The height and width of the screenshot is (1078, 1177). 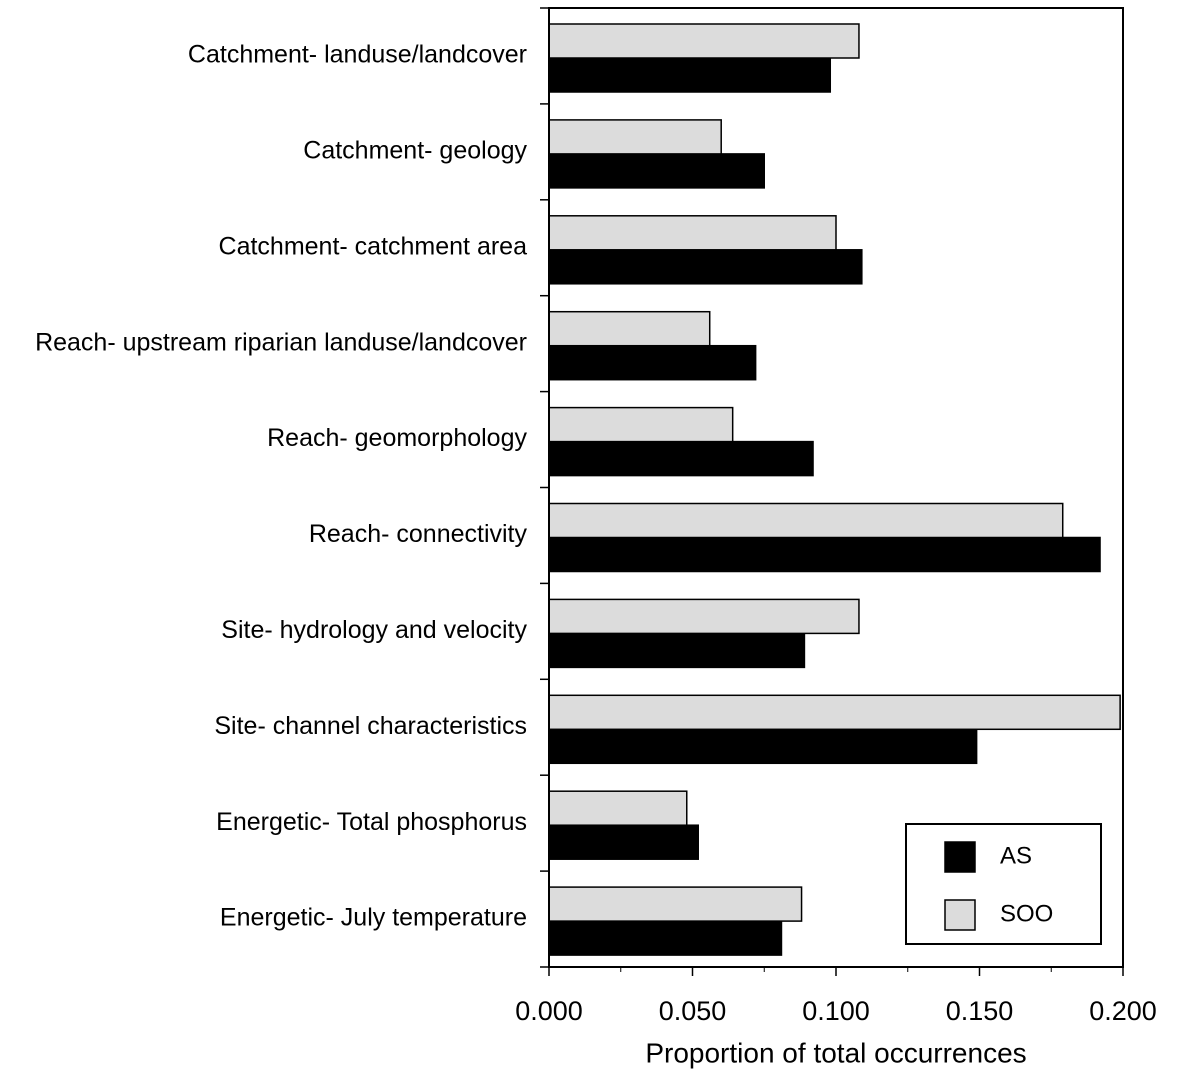 What do you see at coordinates (373, 246) in the screenshot?
I see `y-tick-label: Catchment- catchment area` at bounding box center [373, 246].